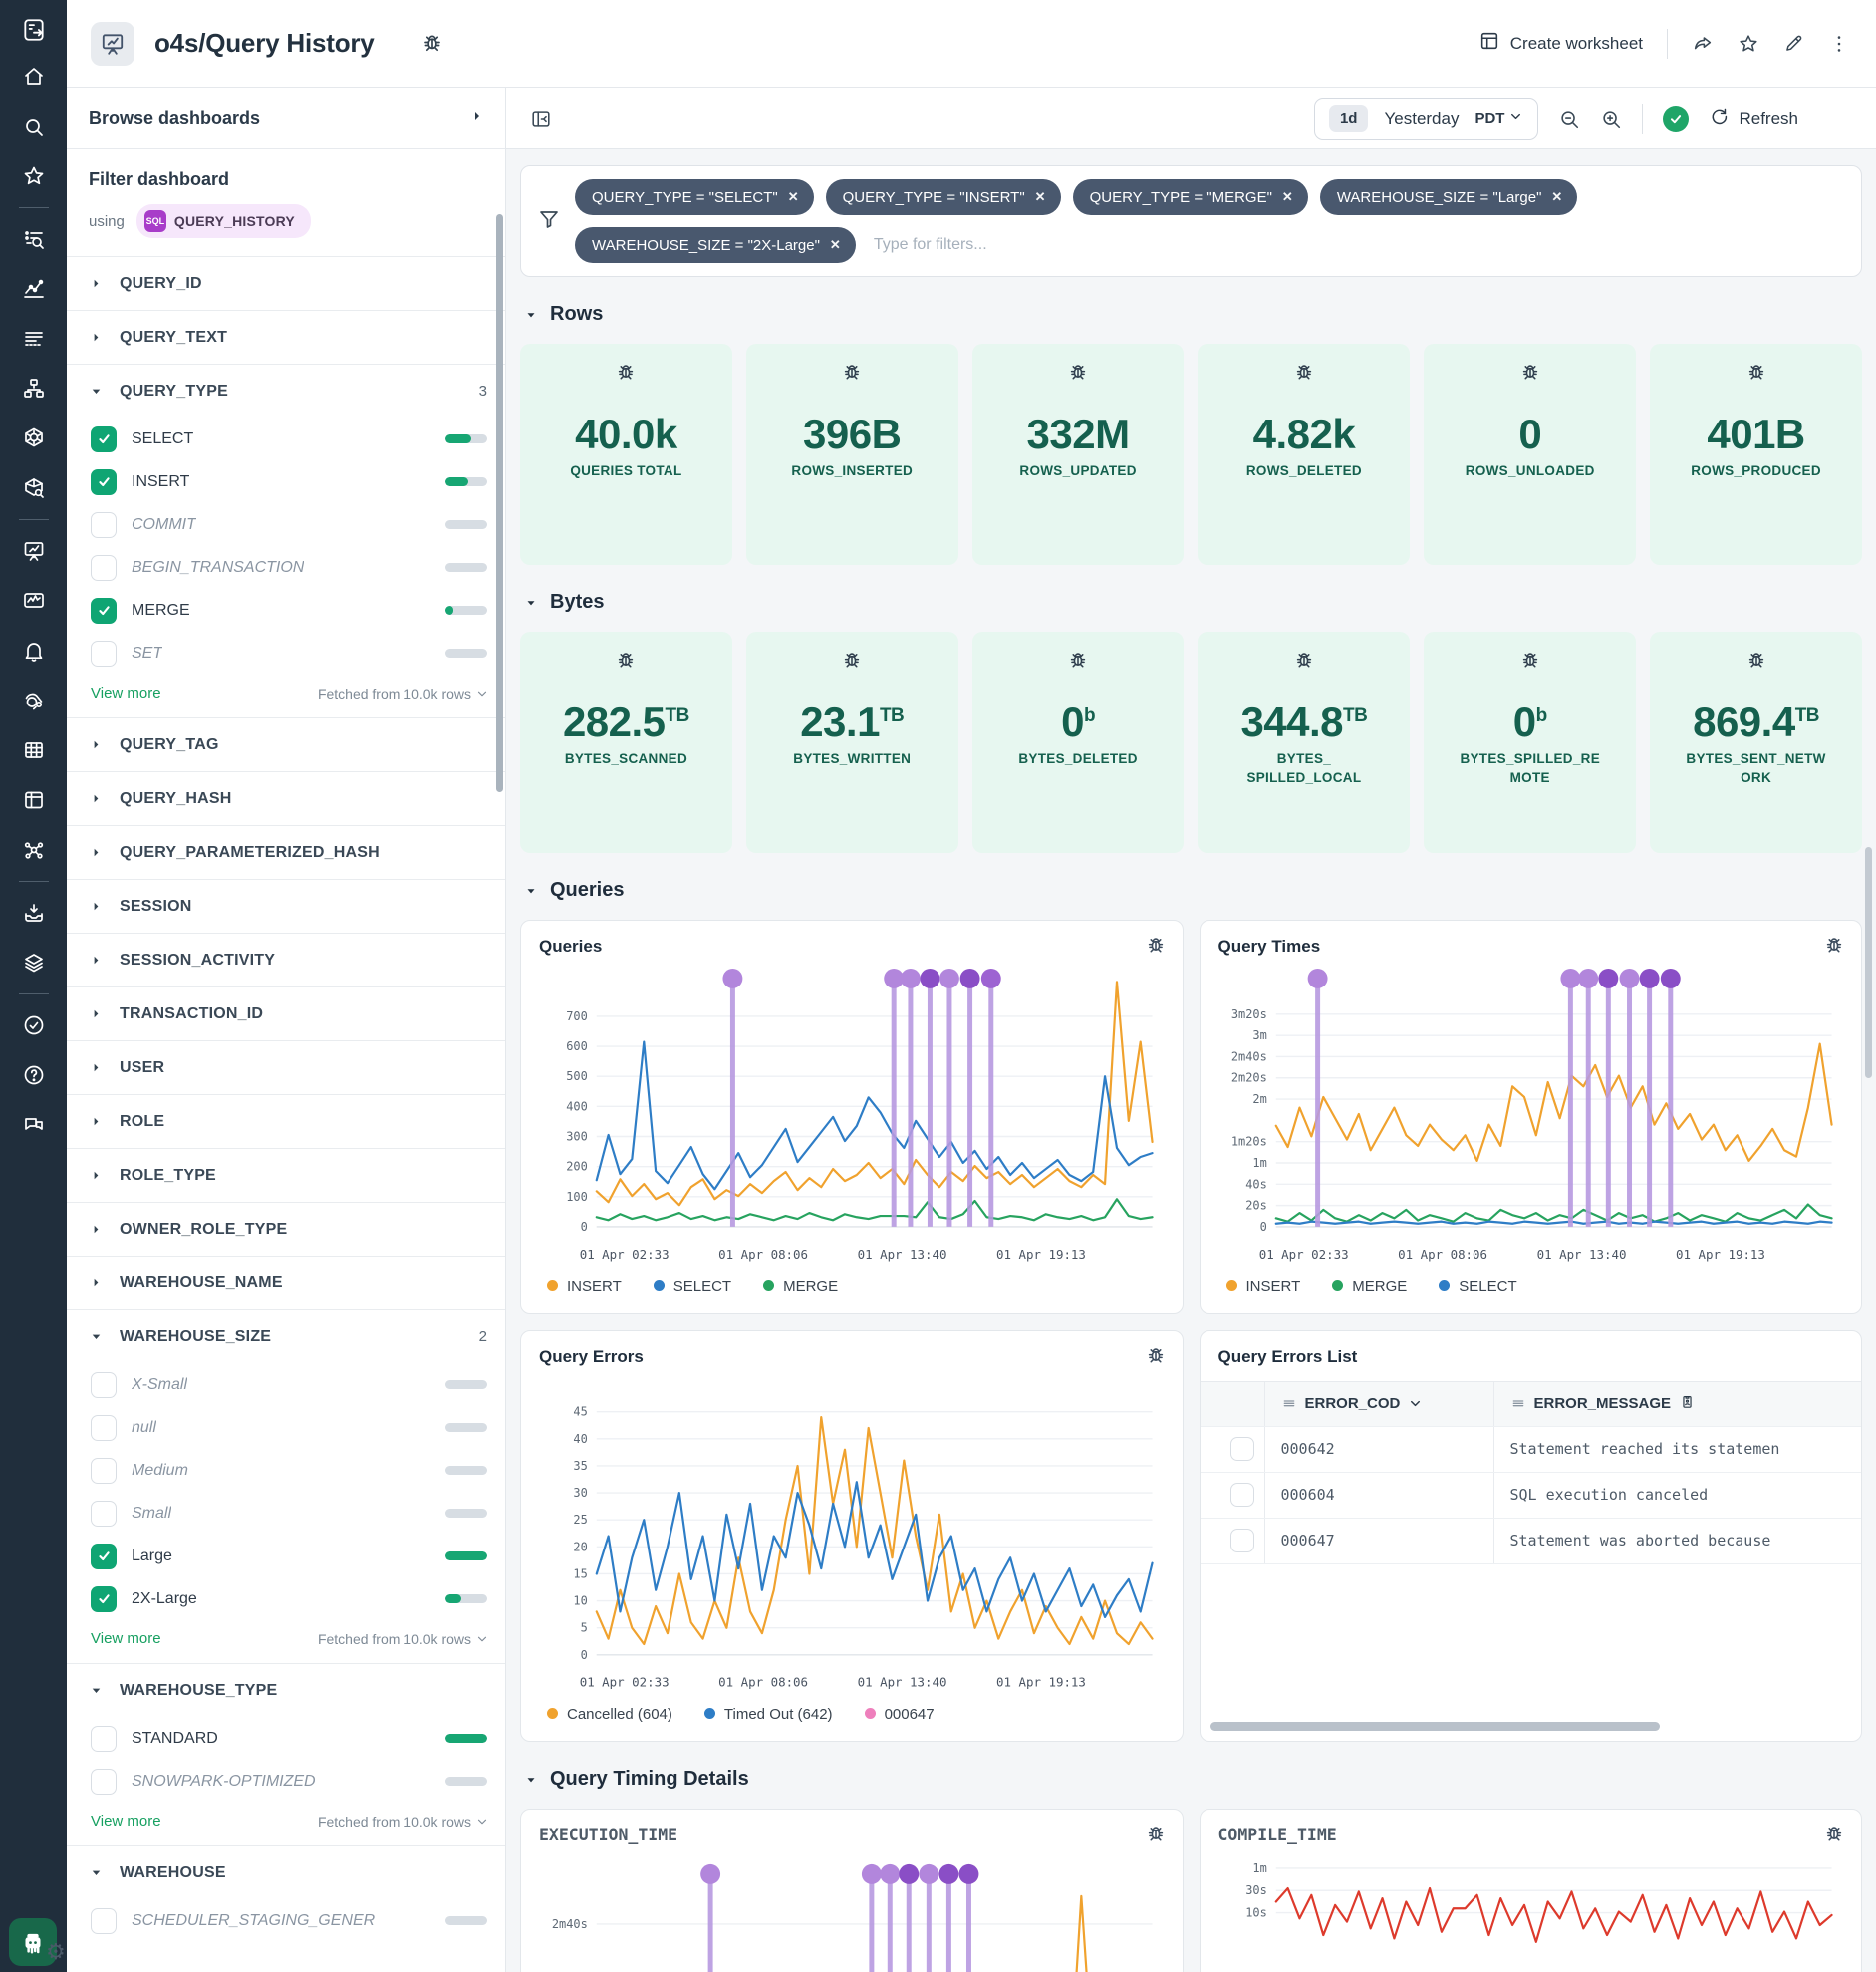 The width and height of the screenshot is (1876, 1972). I want to click on debug-bug-icon, so click(432, 44).